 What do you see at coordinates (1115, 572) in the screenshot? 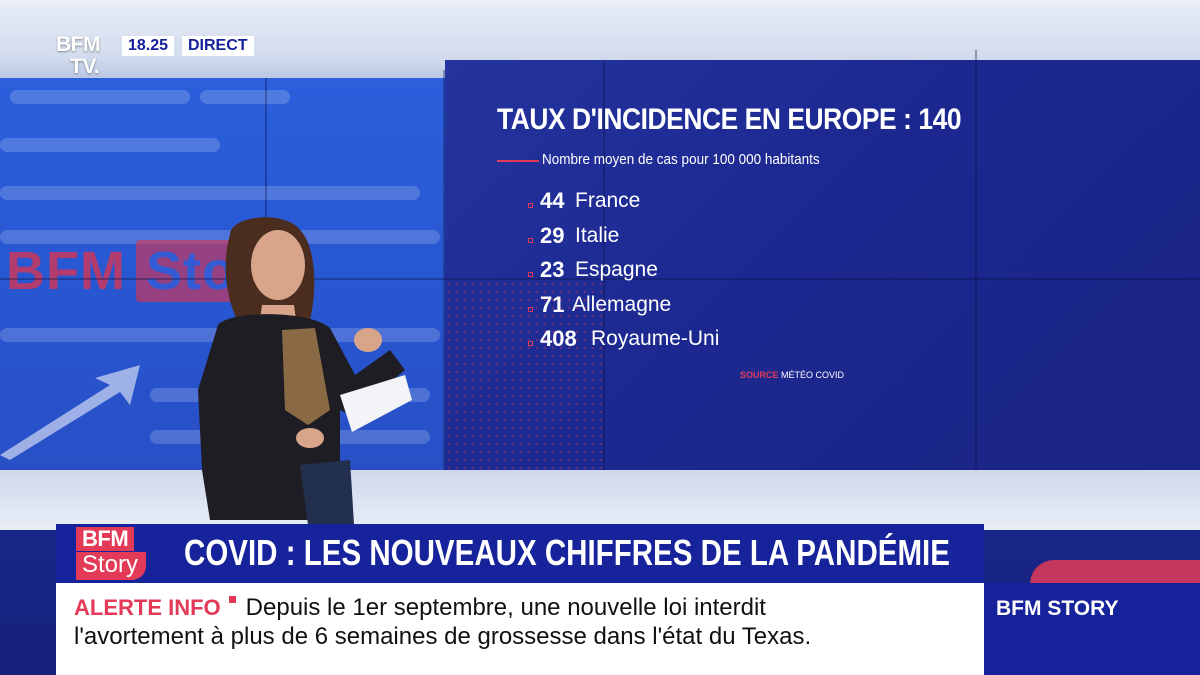
I see `lower-third-swoosh` at bounding box center [1115, 572].